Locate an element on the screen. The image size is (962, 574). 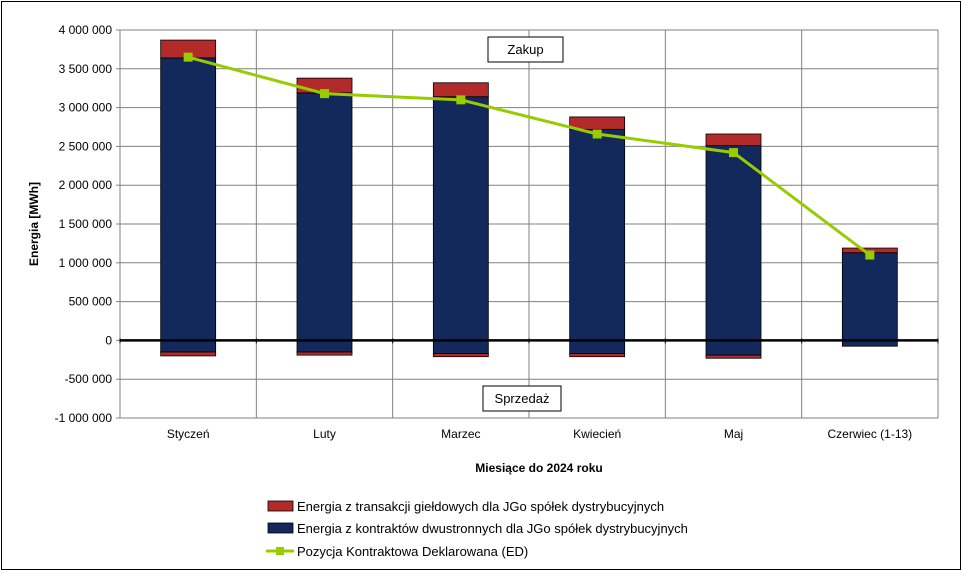
annotation-top-label: Zakup is located at coordinates (525, 49).